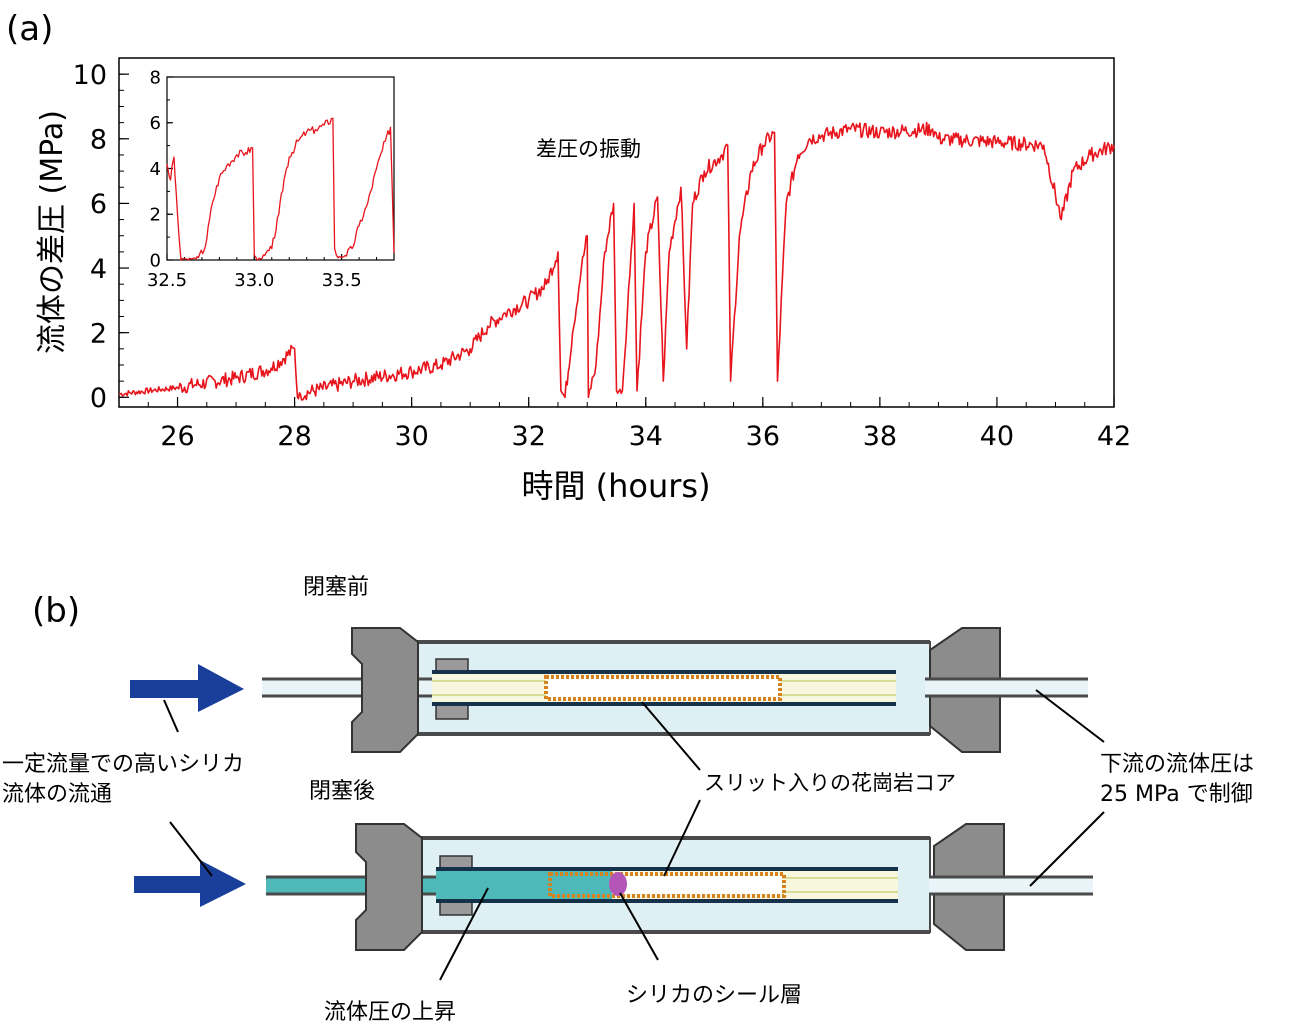 This screenshot has width=1299, height=1033. What do you see at coordinates (452, 712) in the screenshot?
I see `lower-fitting-before` at bounding box center [452, 712].